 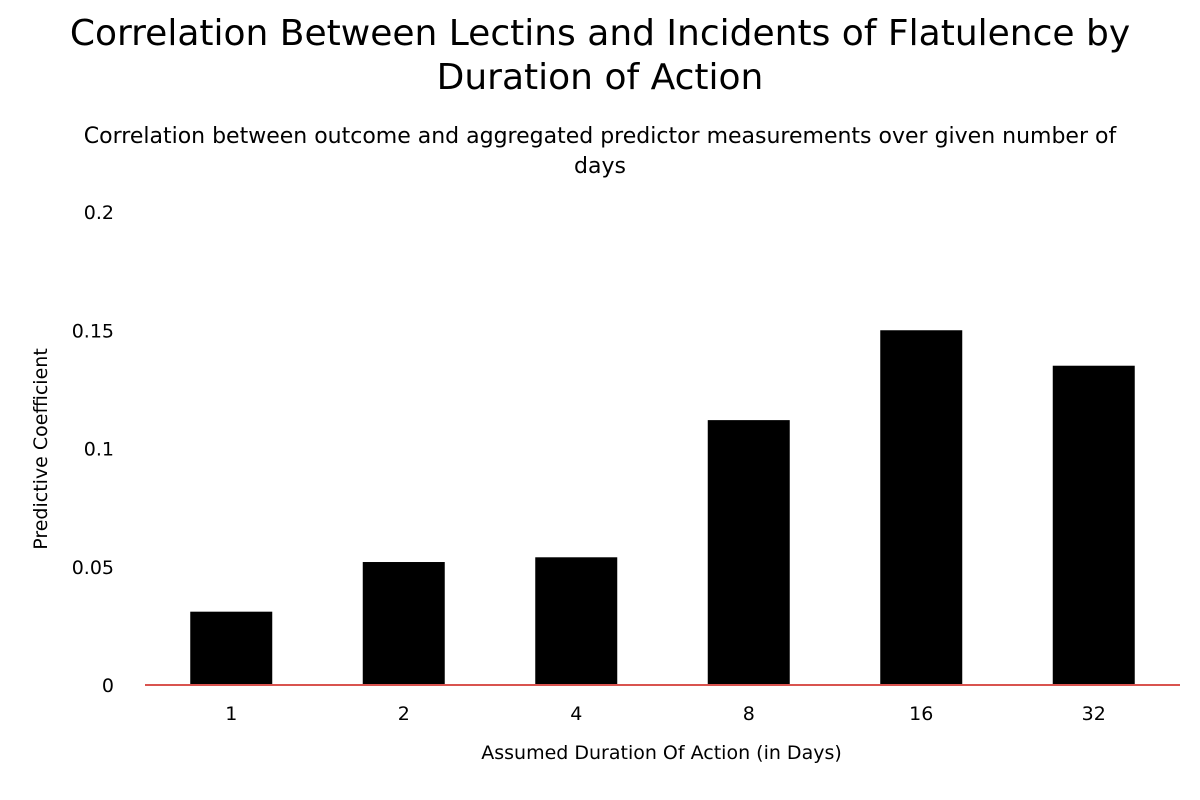 What do you see at coordinates (99, 450) in the screenshot?
I see `y-tick-label: 0.1` at bounding box center [99, 450].